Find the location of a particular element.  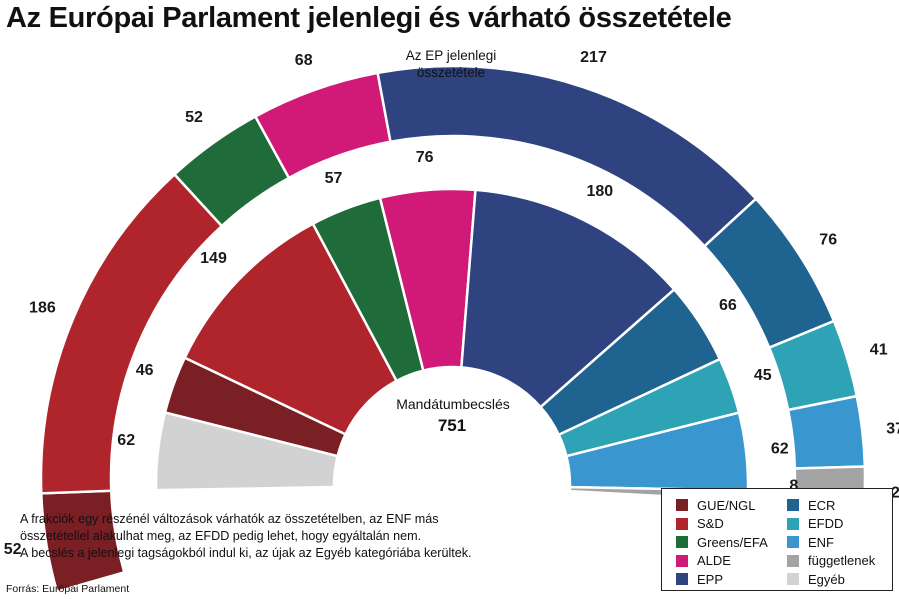

legend-item-ecr: ECR is located at coordinates (811, 505).